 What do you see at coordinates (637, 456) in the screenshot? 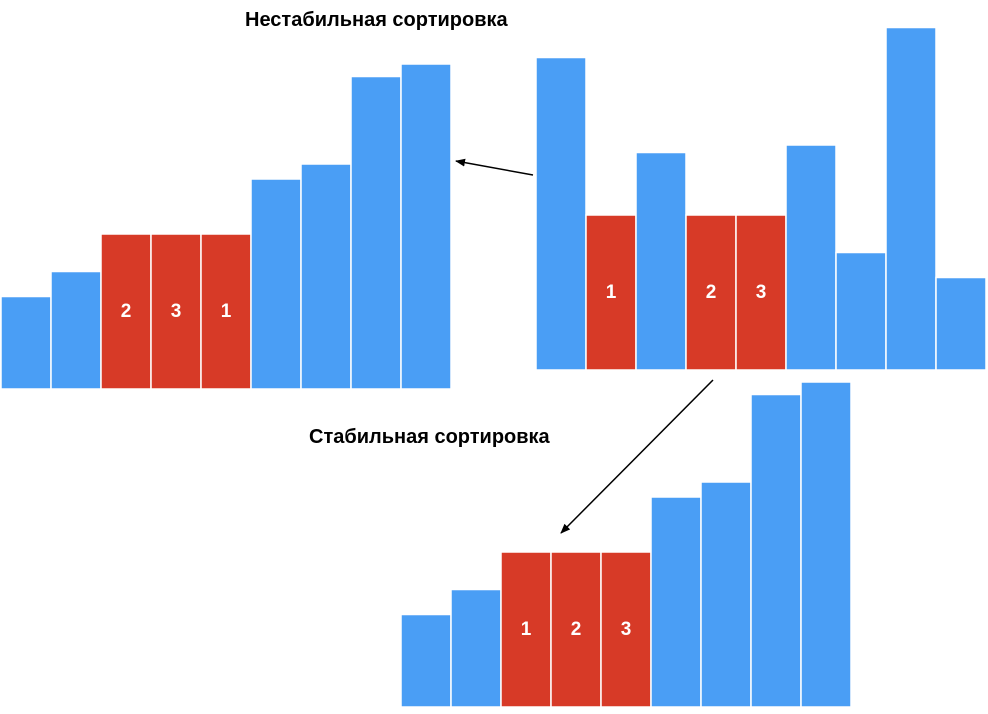
I see `arrow-to-stable` at bounding box center [637, 456].